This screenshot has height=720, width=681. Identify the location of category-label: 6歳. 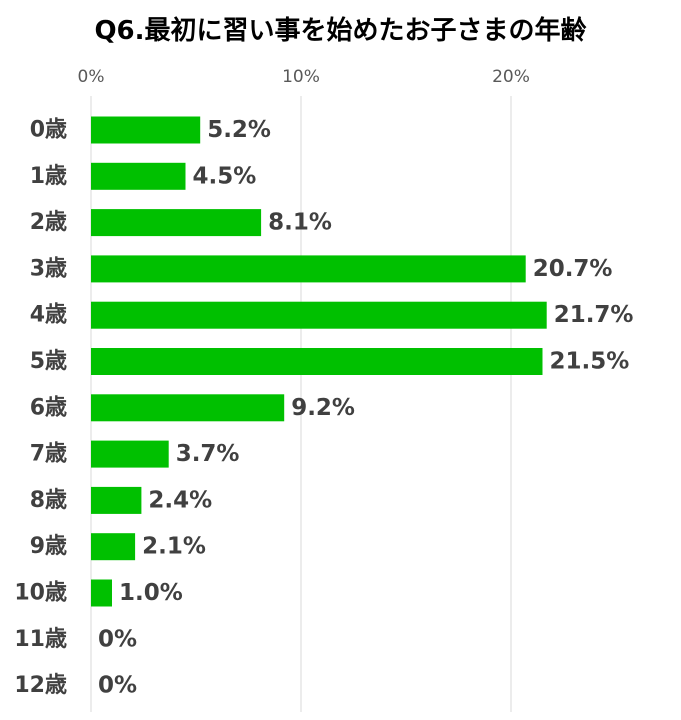
(48, 407).